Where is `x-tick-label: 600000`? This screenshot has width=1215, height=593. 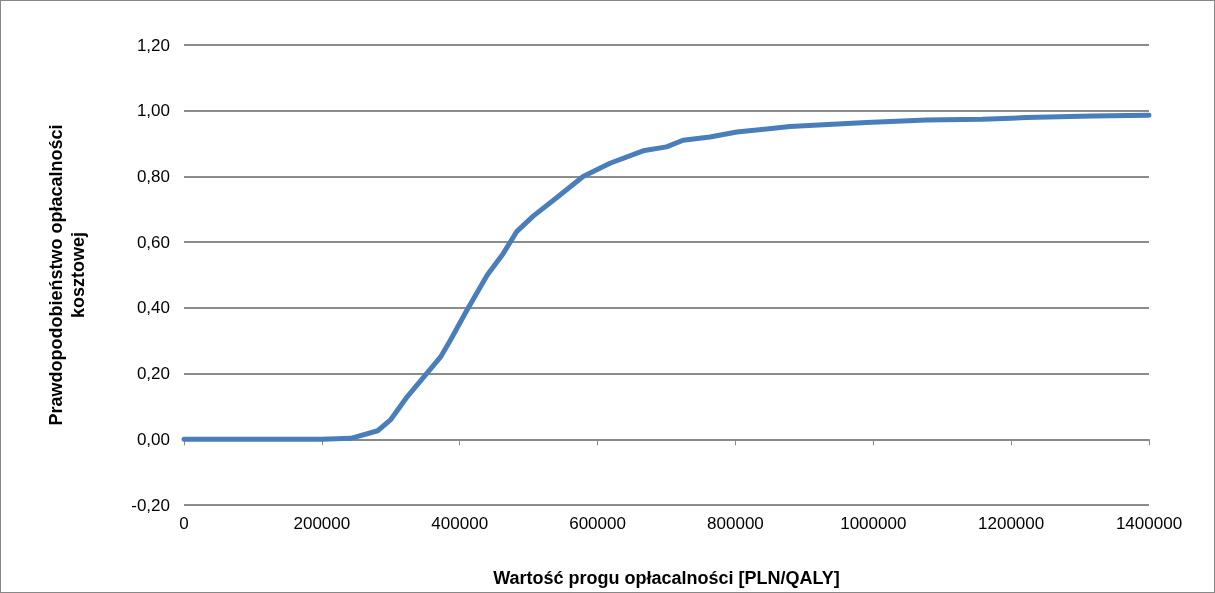
x-tick-label: 600000 is located at coordinates (597, 523).